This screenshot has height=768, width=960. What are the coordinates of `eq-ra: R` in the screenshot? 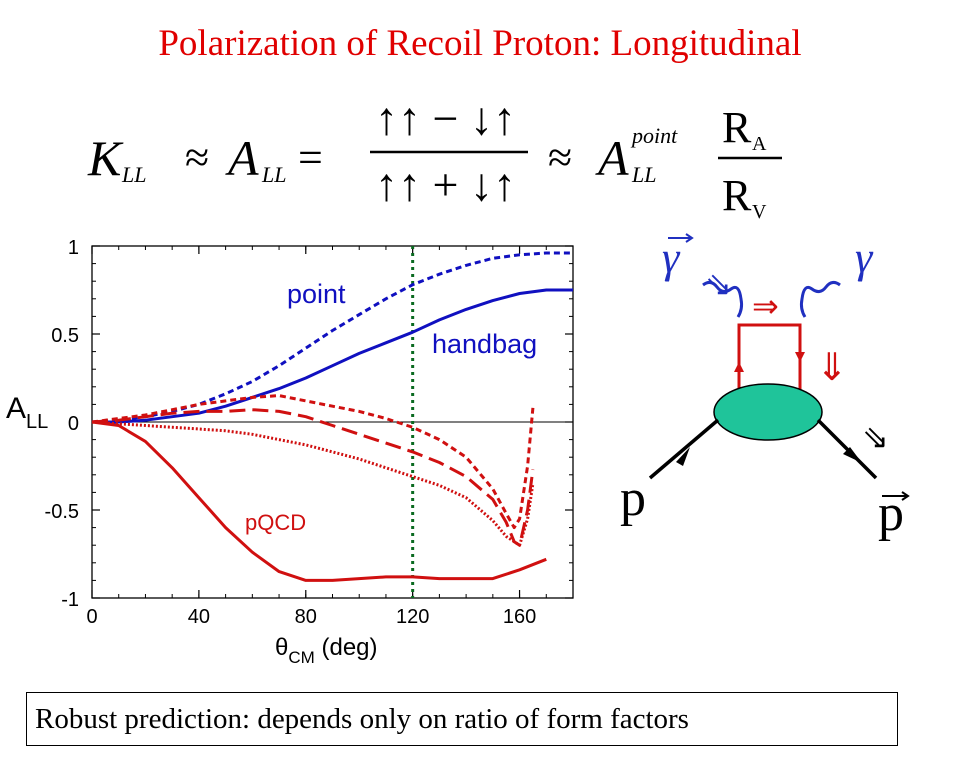 It's located at (737, 127).